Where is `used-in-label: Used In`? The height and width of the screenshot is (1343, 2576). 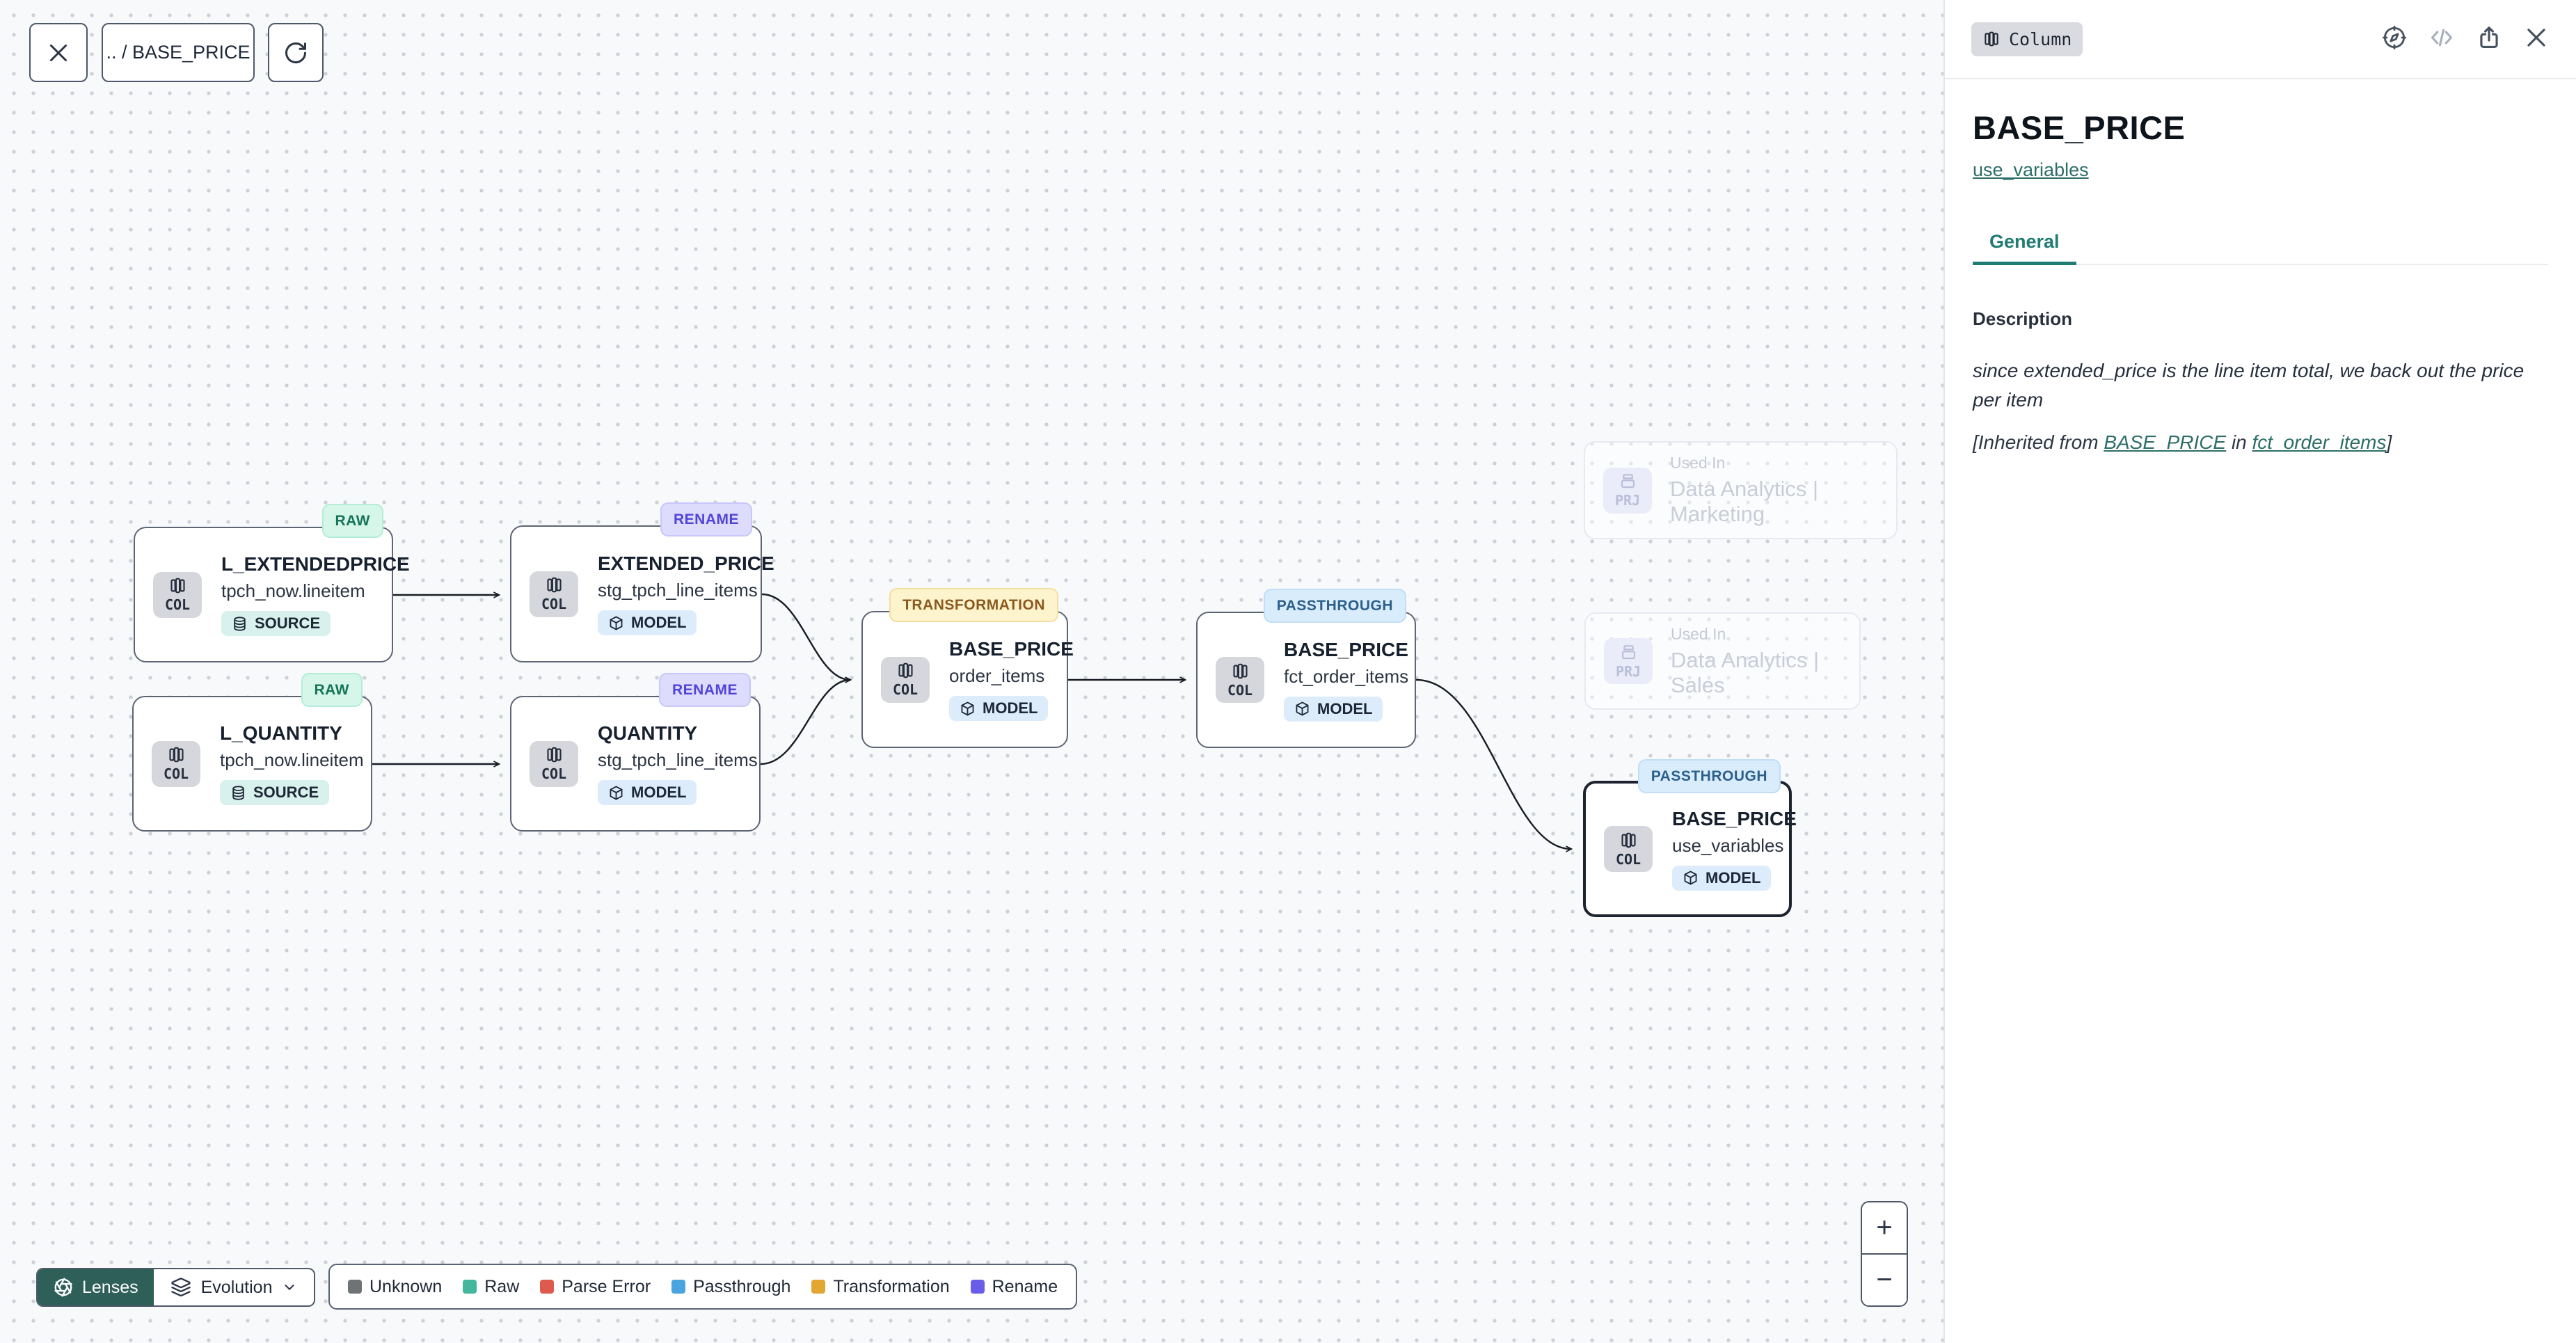
used-in-label: Used In is located at coordinates (1698, 463).